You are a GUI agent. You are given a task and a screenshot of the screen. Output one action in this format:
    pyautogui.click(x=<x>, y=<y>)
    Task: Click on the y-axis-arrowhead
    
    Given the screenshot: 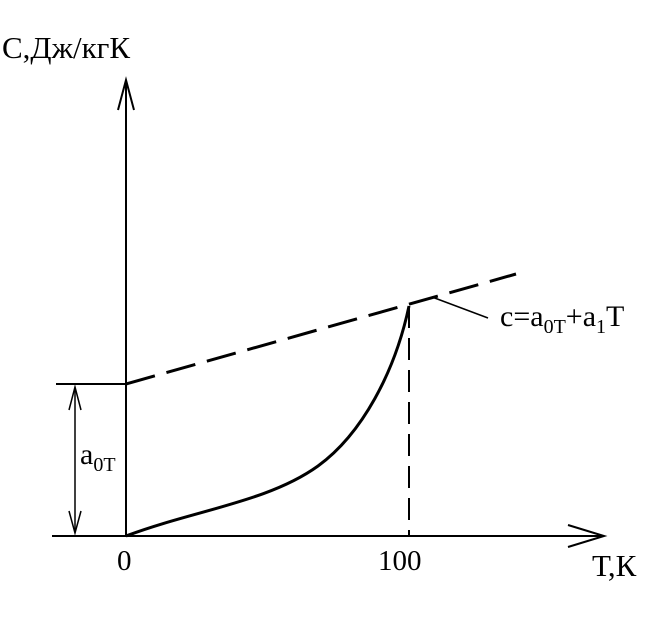 What is the action you would take?
    pyautogui.click(x=126, y=93)
    